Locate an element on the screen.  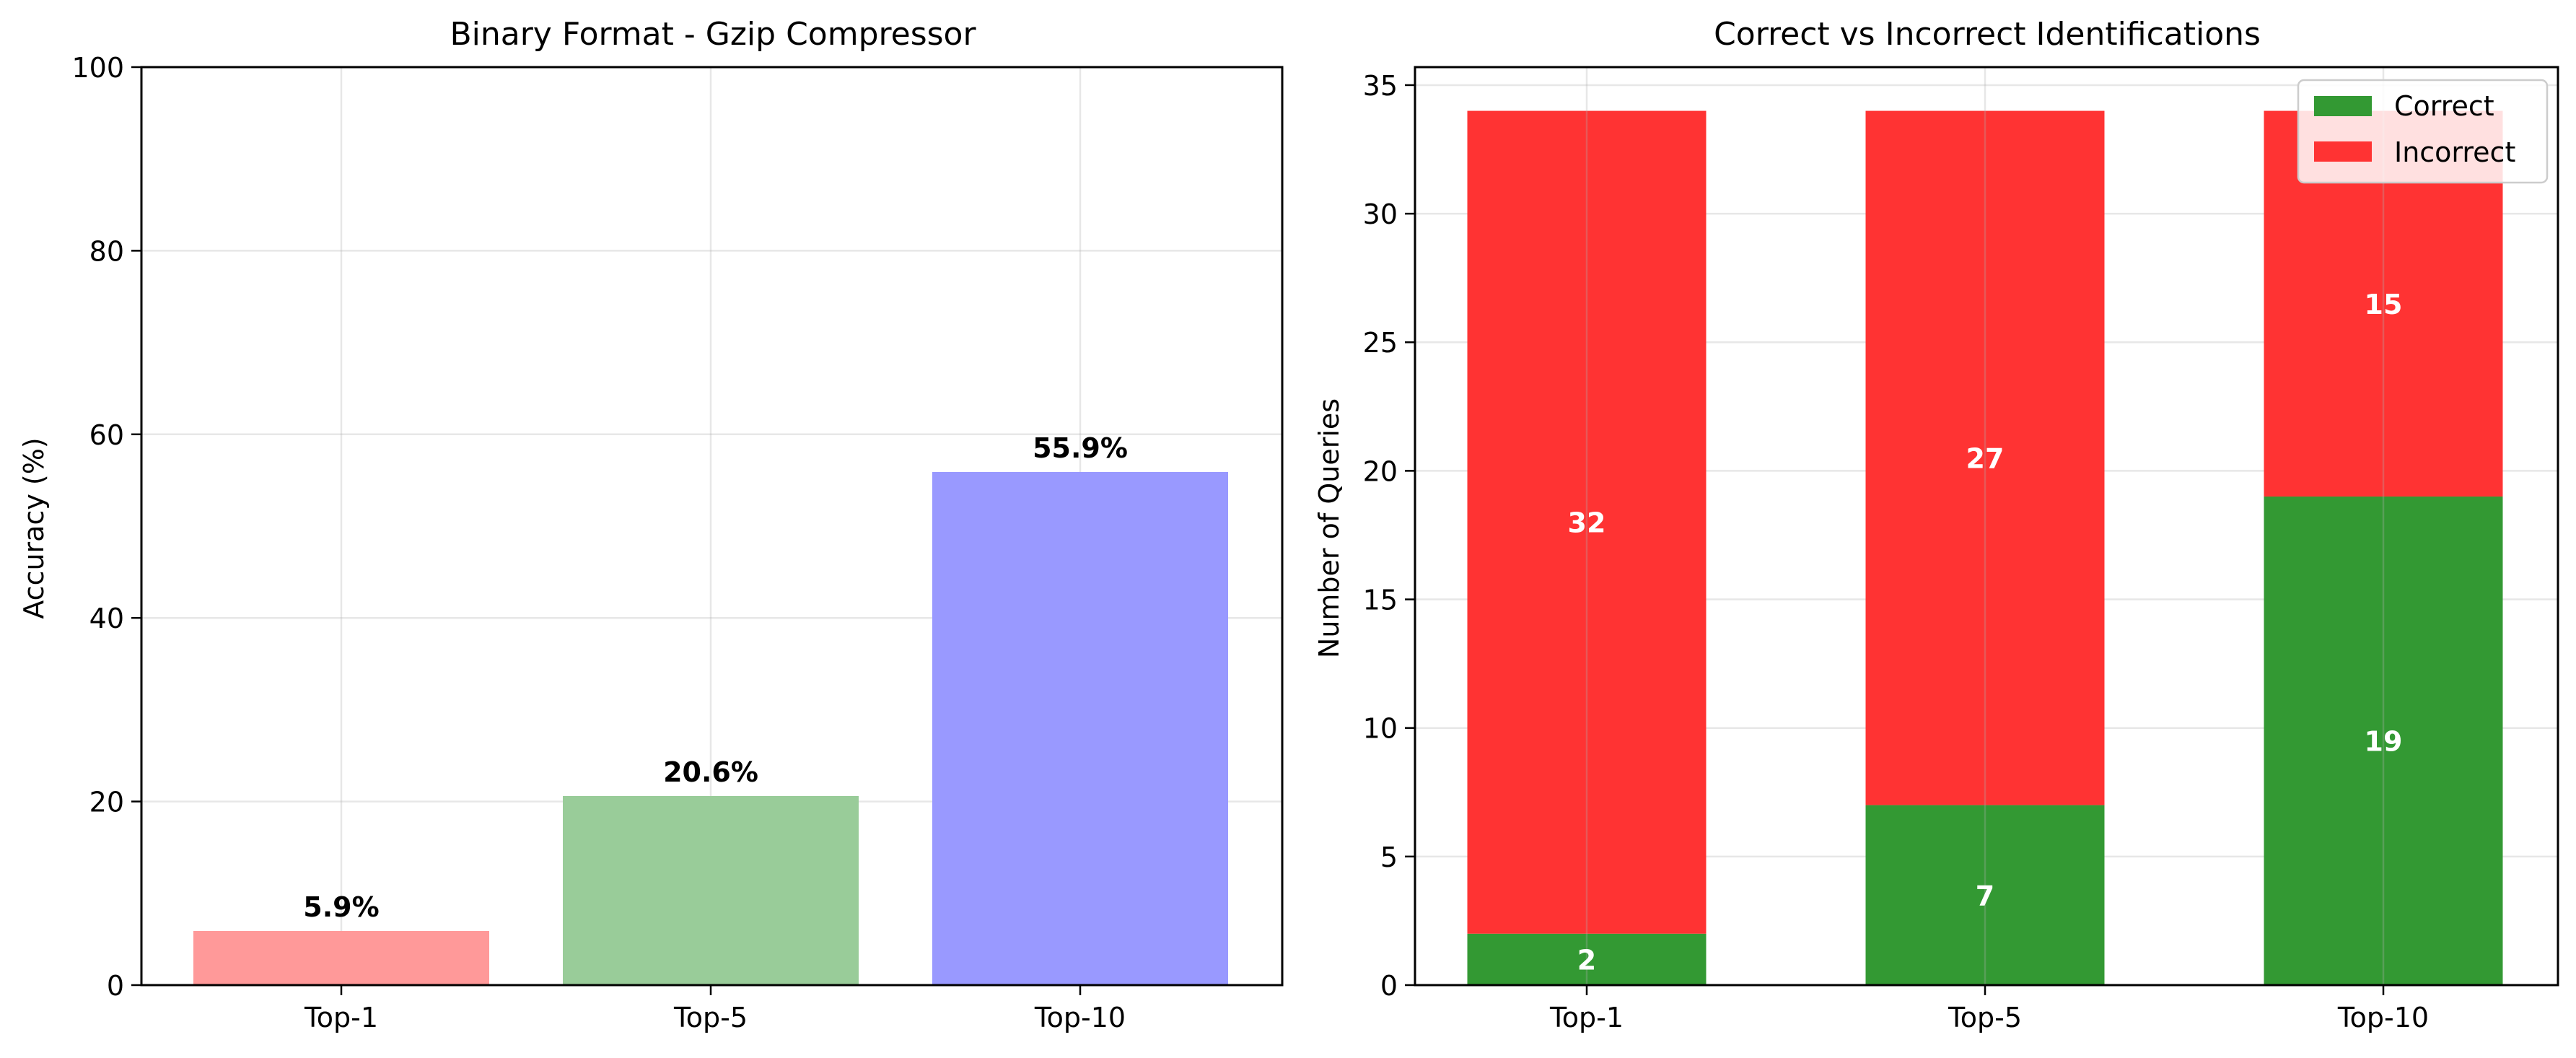
data-label-correct-top-10: 19 is located at coordinates (2384, 742).